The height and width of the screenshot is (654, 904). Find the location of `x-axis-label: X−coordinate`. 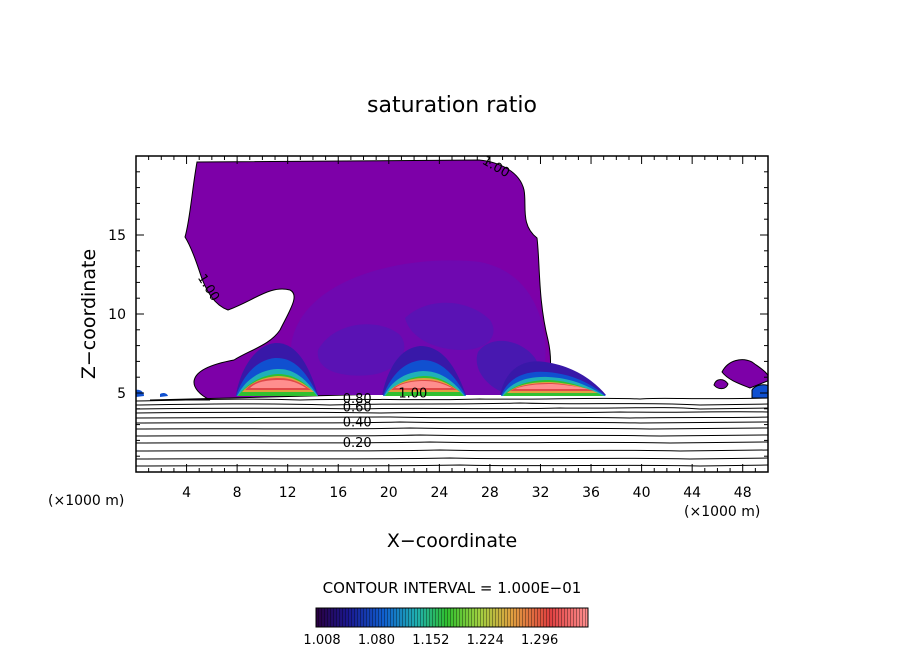

x-axis-label: X−coordinate is located at coordinates (452, 541).